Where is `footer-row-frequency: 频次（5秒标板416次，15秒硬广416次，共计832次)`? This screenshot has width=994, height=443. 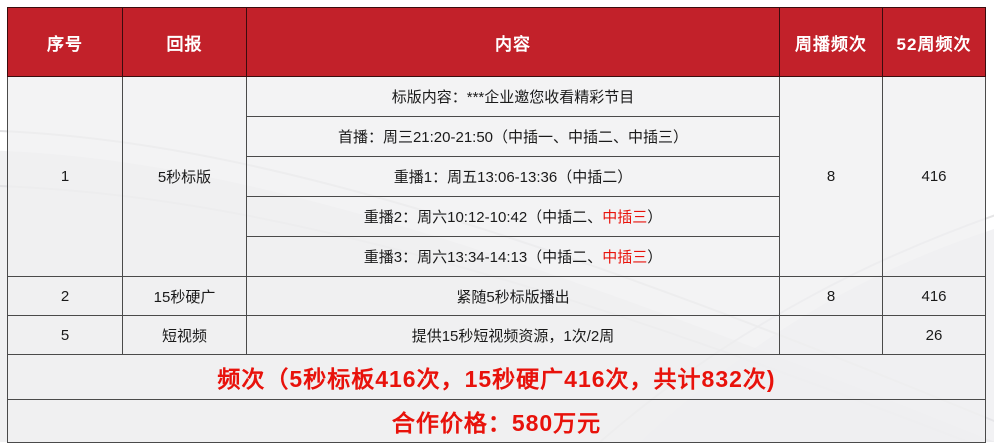
footer-row-frequency: 频次（5秒标板416次，15秒硬广416次，共计832次) is located at coordinates (496, 377).